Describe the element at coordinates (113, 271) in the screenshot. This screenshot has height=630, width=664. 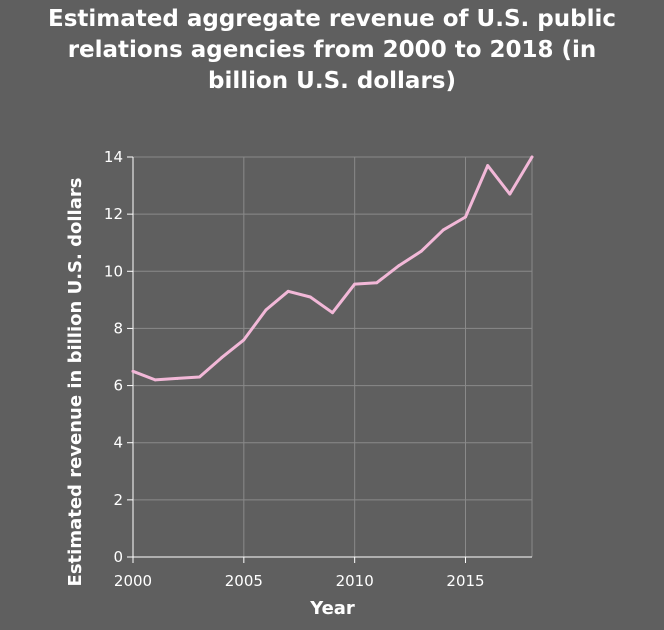
I see `y-tick-label: 10` at that location.